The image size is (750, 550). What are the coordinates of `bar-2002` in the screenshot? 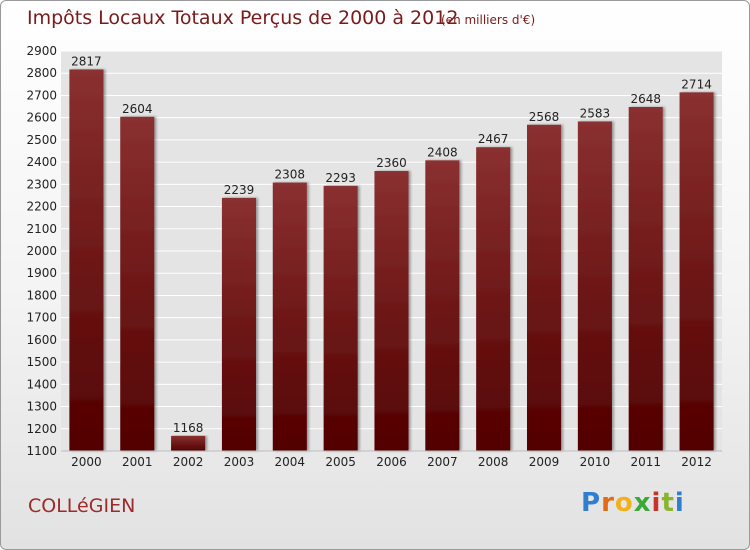 It's located at (188, 443).